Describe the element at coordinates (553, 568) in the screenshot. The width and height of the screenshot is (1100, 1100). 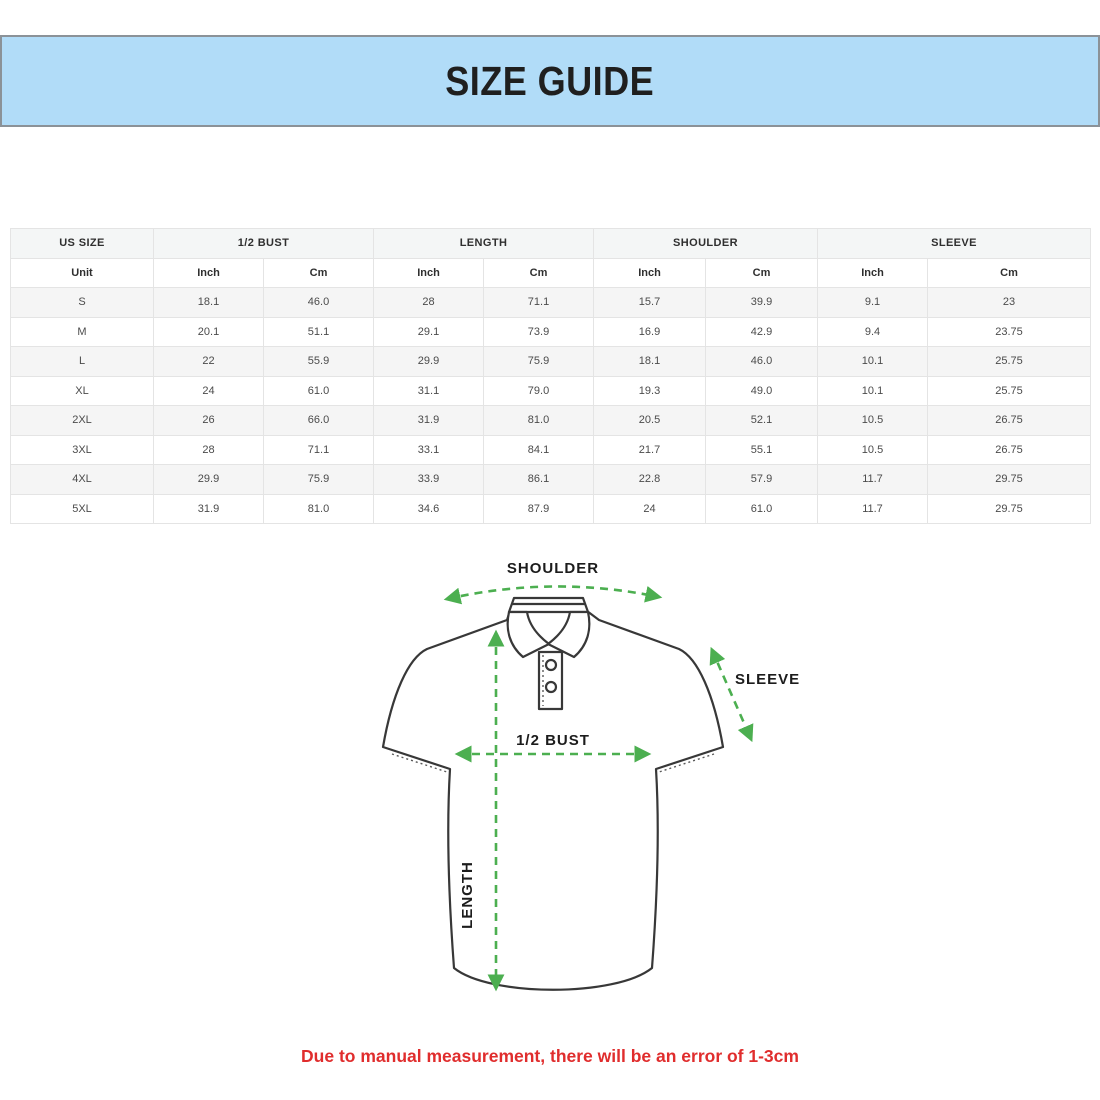
I see `shoulder-label: SHOULDER` at that location.